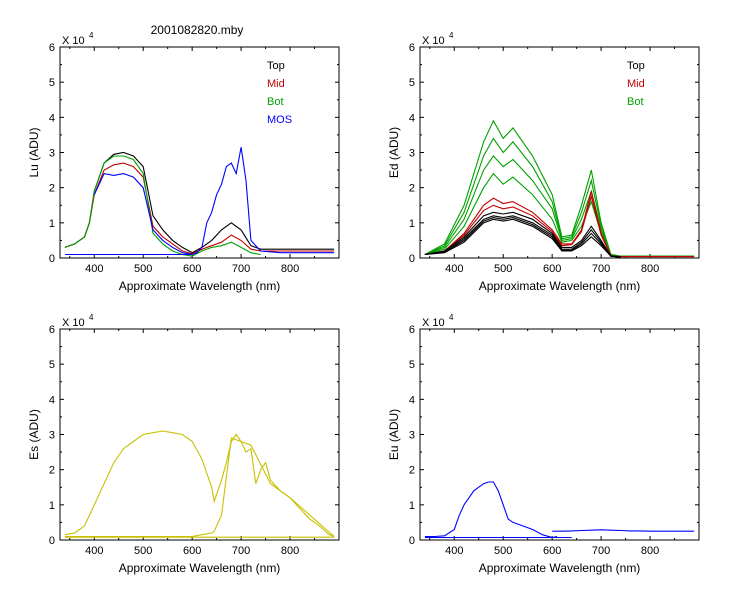 This screenshot has height=600, width=750. I want to click on y-axis-label: Es (ADU), so click(34, 434).